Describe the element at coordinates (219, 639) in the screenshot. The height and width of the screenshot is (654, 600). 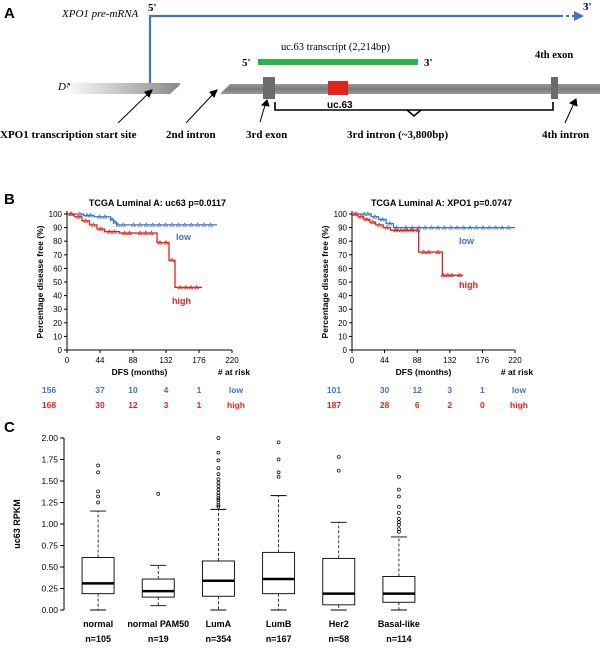
I see `box-n-label: n=354` at that location.